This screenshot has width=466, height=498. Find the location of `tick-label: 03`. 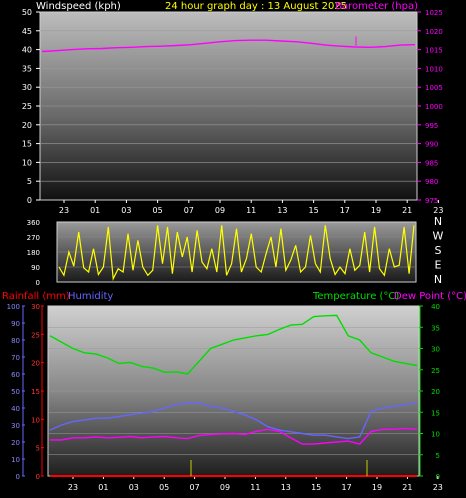

tick-label: 03 is located at coordinates (134, 487).